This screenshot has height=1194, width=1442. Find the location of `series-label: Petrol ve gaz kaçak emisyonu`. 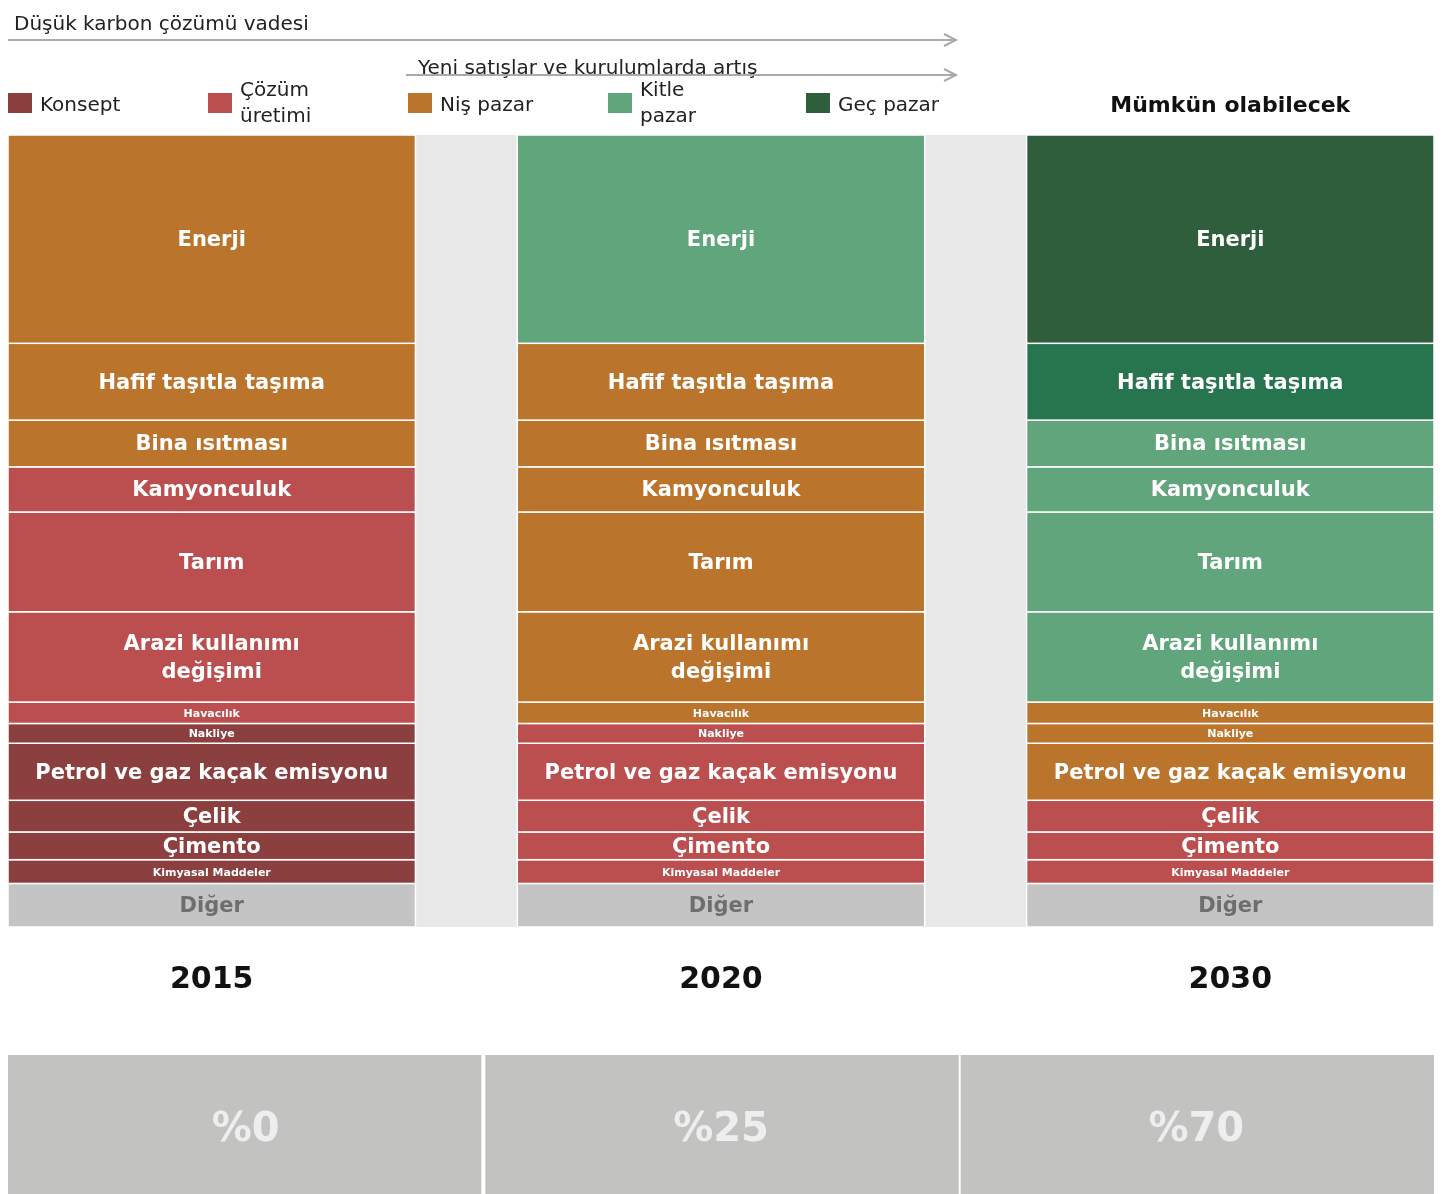

series-label: Petrol ve gaz kaçak emisyonu is located at coordinates (212, 771).